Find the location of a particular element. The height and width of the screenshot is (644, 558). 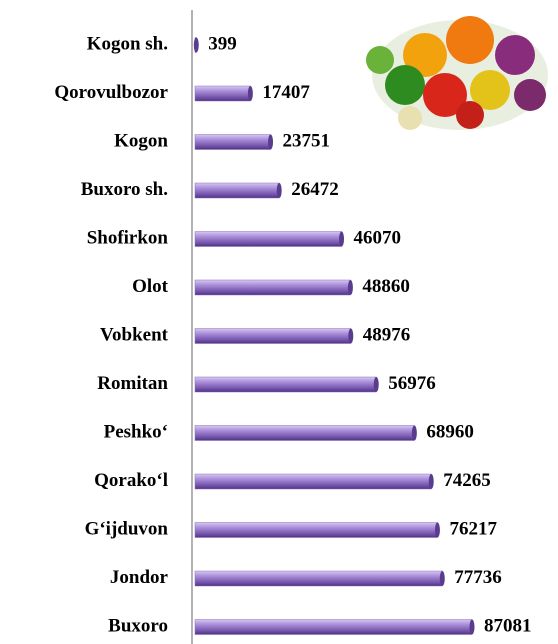

category-label: Jondor is located at coordinates (139, 577).